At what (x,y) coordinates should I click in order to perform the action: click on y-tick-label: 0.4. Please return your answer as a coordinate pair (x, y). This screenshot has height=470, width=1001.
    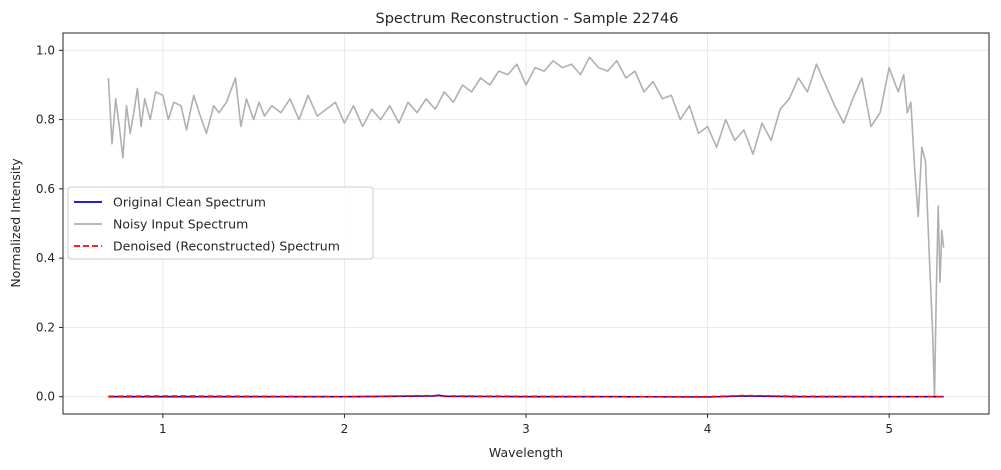
    Looking at the image, I should click on (45, 258).